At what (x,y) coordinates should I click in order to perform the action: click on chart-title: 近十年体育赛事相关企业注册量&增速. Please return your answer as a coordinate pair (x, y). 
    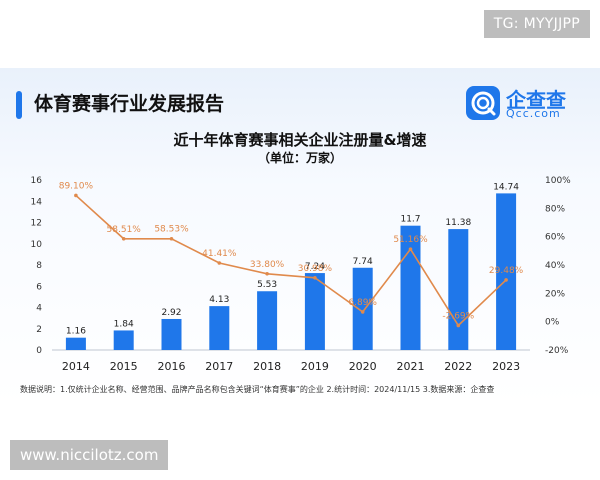
    Looking at the image, I should click on (300, 140).